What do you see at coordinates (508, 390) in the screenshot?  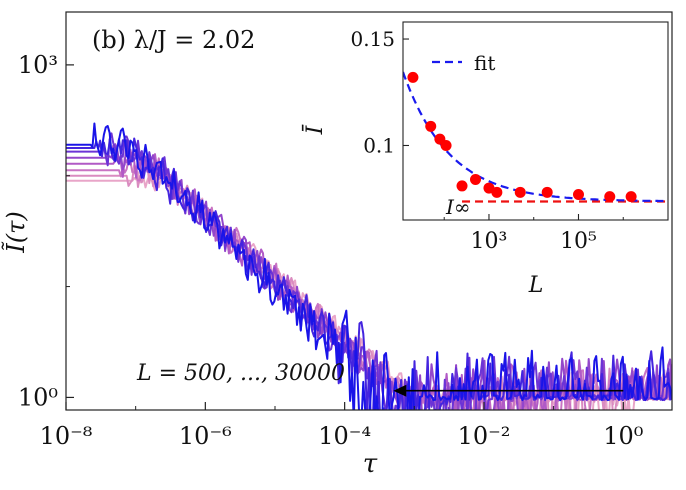 I see `annotation-arrow` at bounding box center [508, 390].